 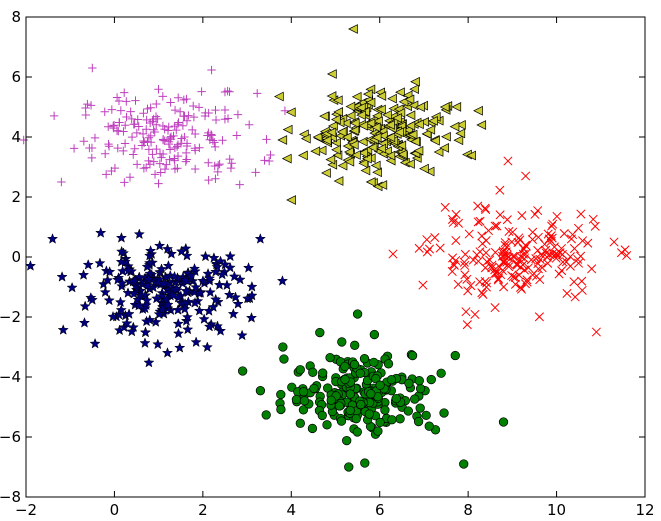 What do you see at coordinates (203, 510) in the screenshot?
I see `x-tick-label: 2` at bounding box center [203, 510].